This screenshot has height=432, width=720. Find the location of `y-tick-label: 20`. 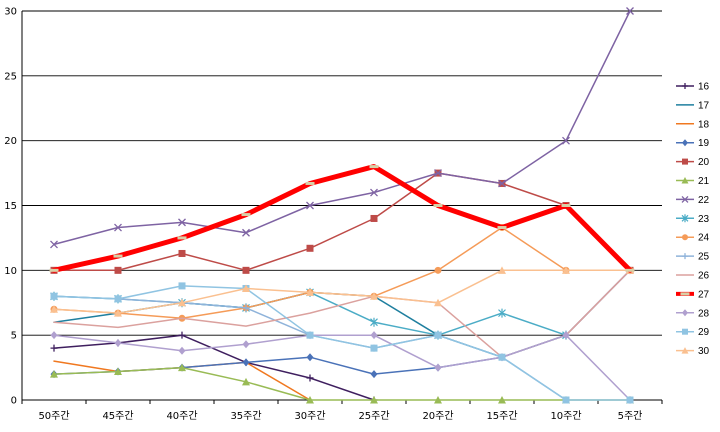

y-tick-label: 20 is located at coordinates (10, 141).